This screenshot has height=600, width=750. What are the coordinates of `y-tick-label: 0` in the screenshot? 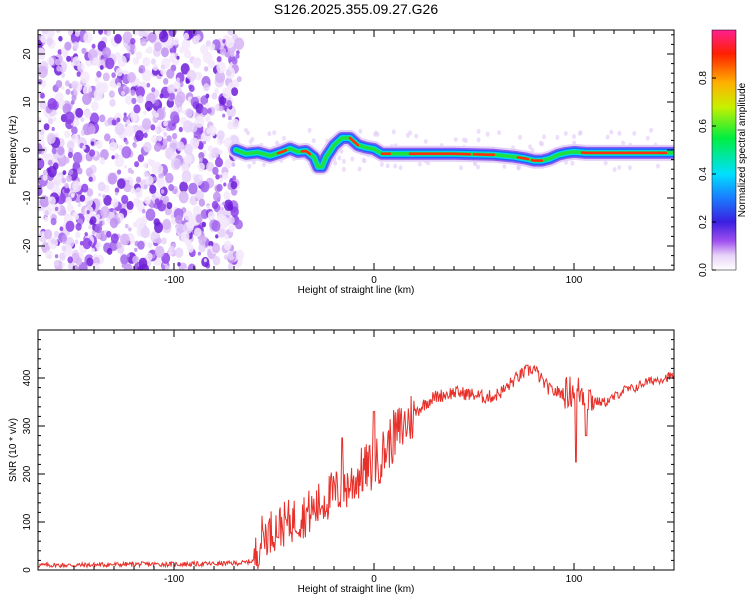 It's located at (27, 150).